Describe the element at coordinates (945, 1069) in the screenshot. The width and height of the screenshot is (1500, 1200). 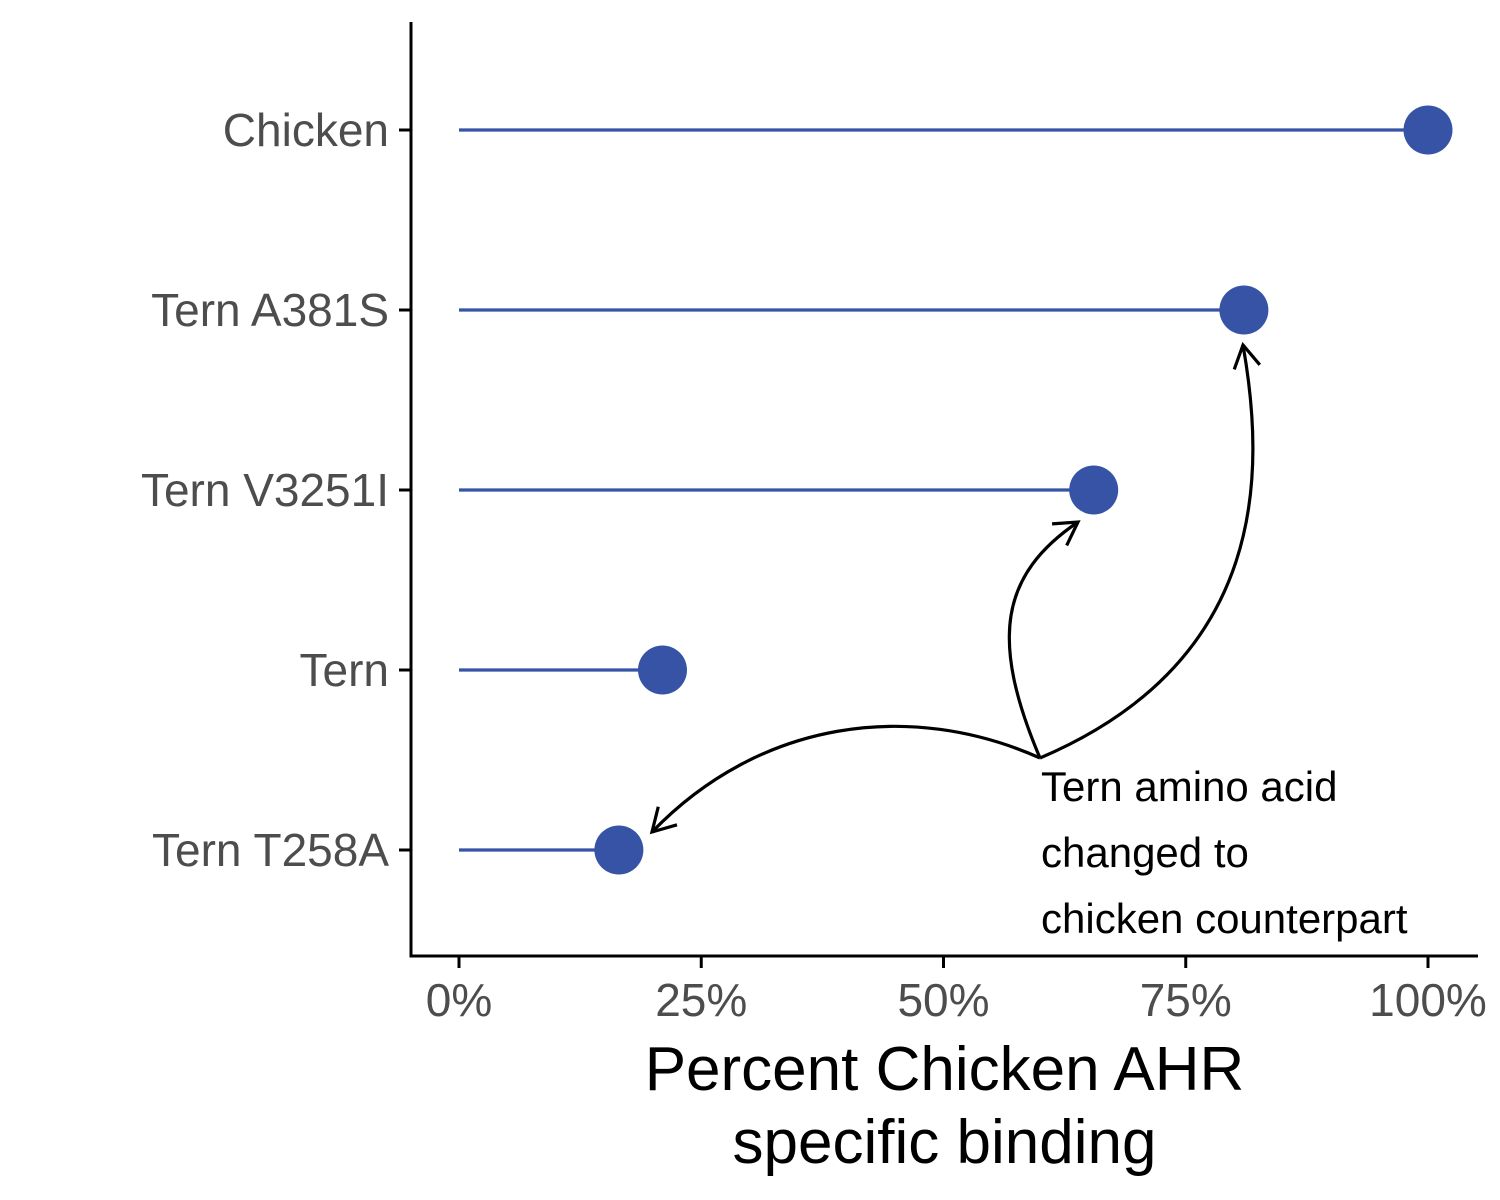
I see `x-axis-title: Percent Chicken AHR` at that location.